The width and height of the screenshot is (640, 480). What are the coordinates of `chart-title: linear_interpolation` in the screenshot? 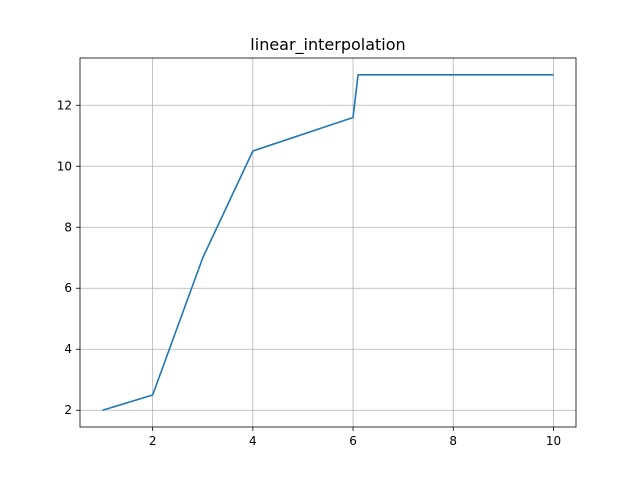 It's located at (327, 45).